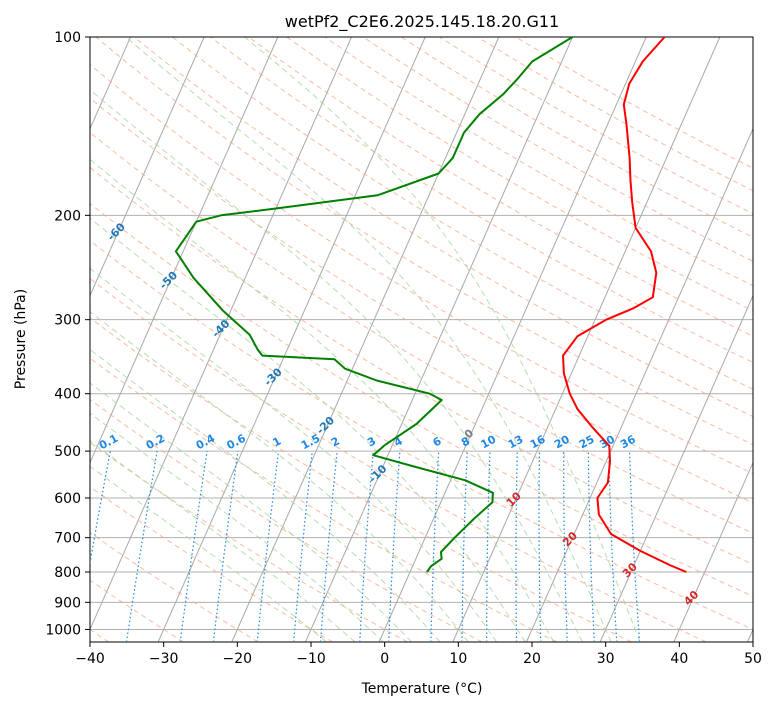  I want to click on x-tick-label: 30, so click(606, 659).